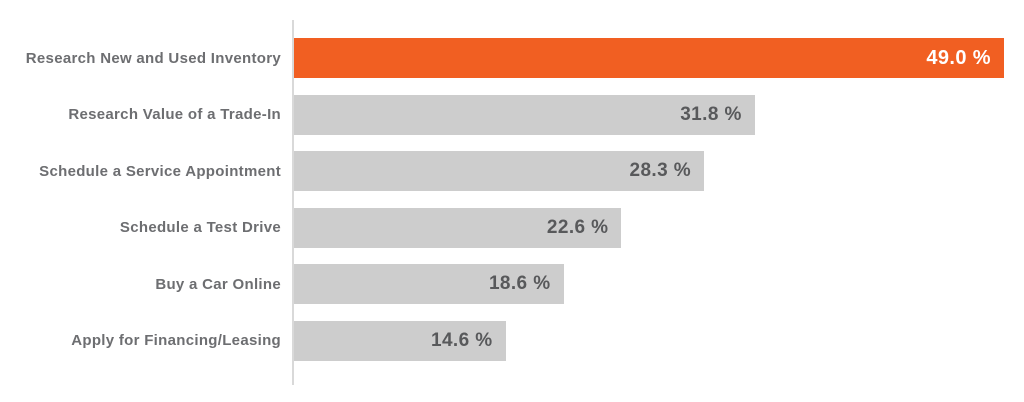 Image resolution: width=1024 pixels, height=402 pixels. I want to click on bar-value-label: 14.6 %, so click(461, 340).